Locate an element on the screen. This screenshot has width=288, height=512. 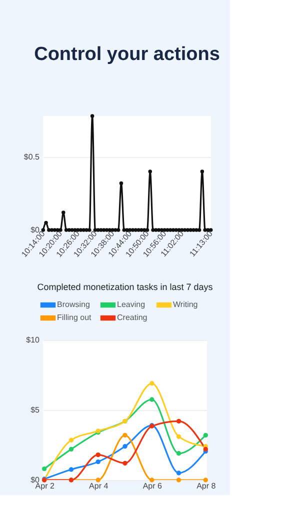
line-series is located at coordinates (127, 173).